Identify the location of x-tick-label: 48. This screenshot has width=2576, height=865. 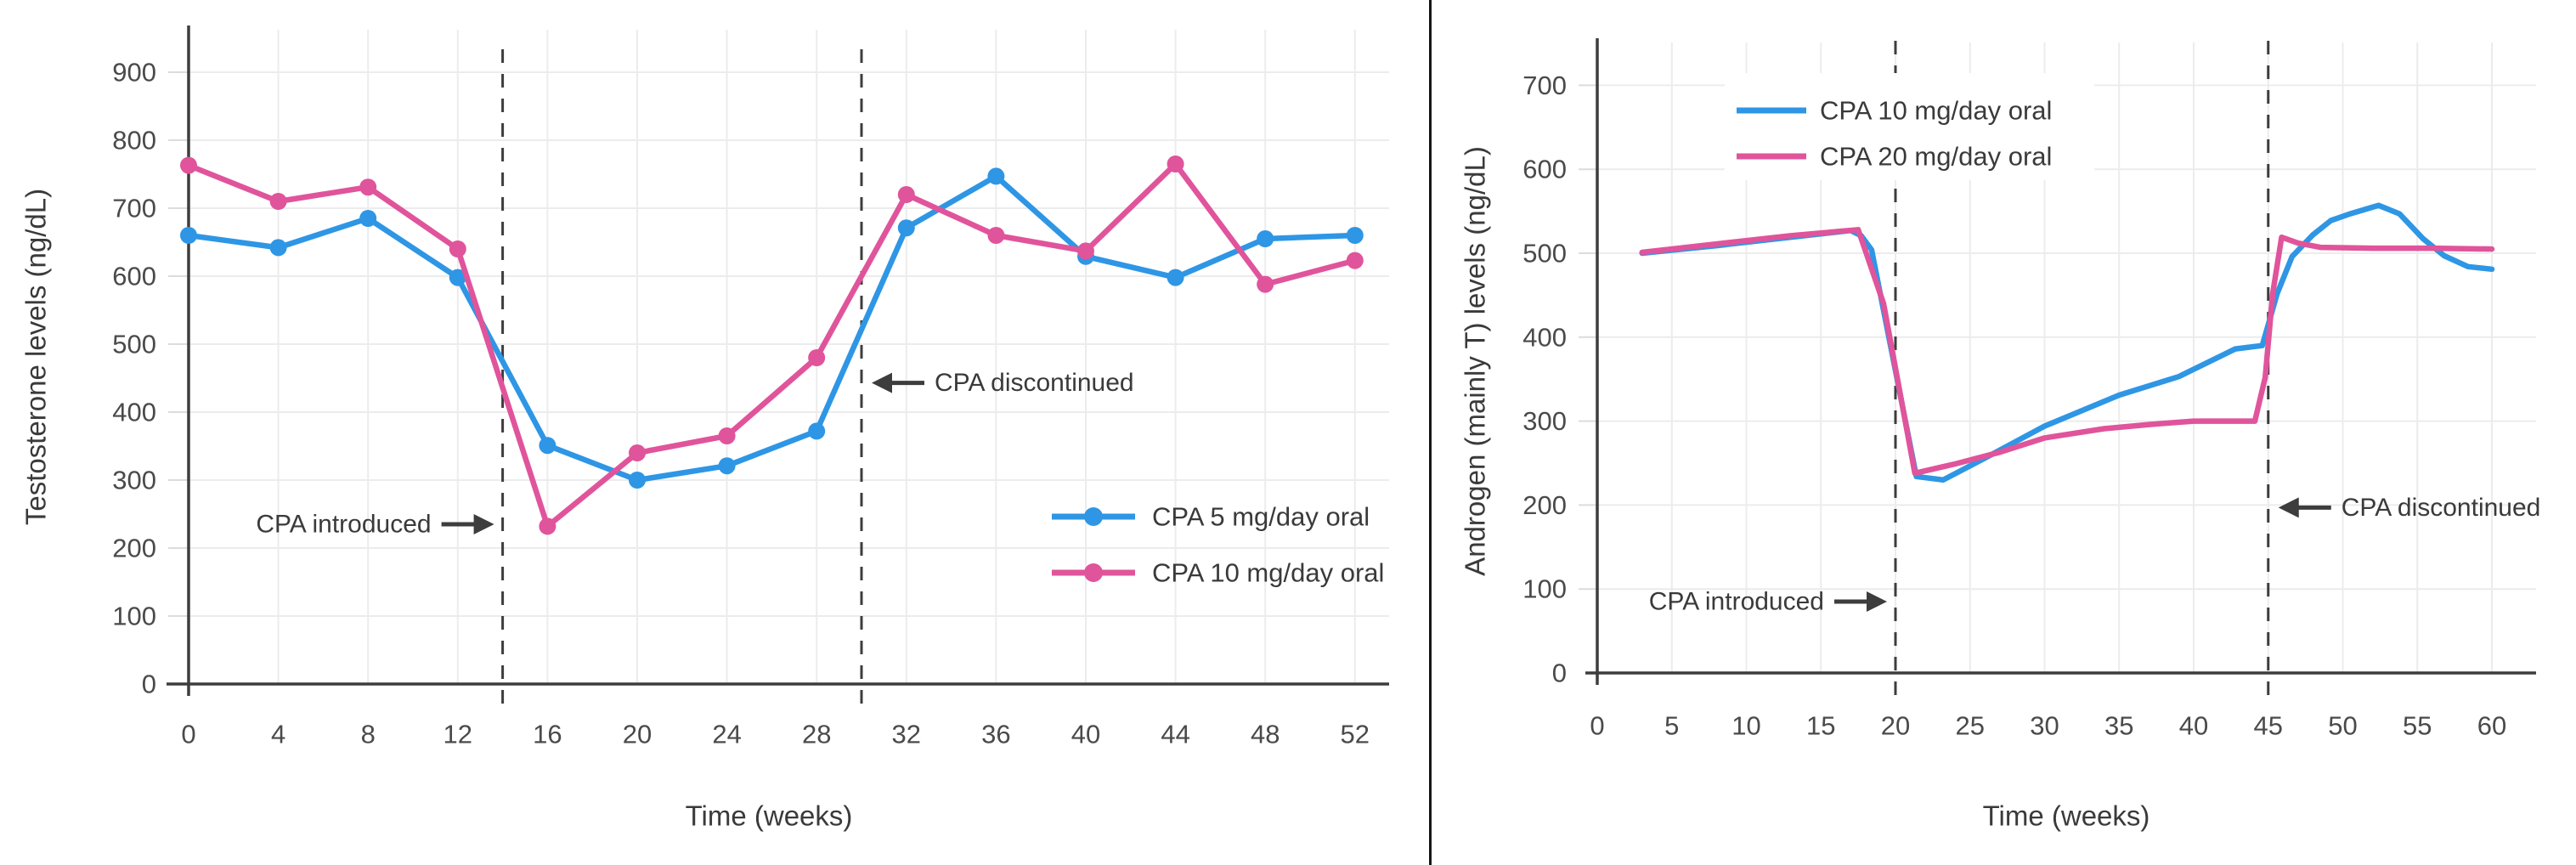
(1265, 734).